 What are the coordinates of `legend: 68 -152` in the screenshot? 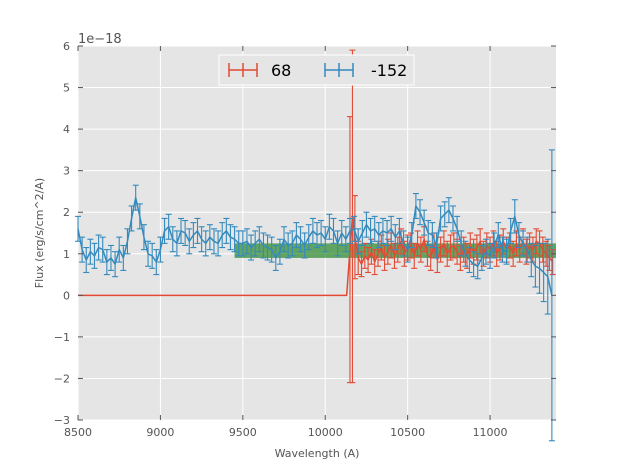 It's located at (316, 70).